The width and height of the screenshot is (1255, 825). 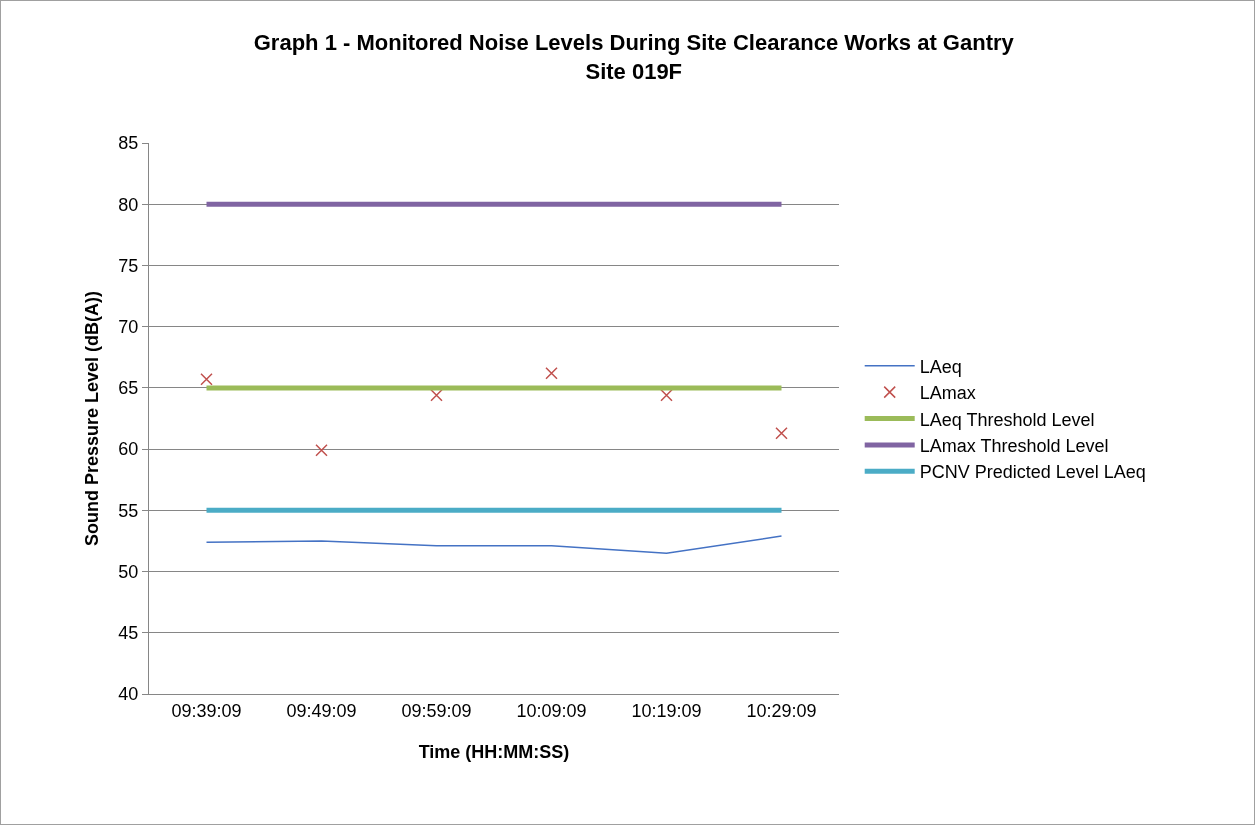 I want to click on y-tick-label: 40, so click(x=128, y=694).